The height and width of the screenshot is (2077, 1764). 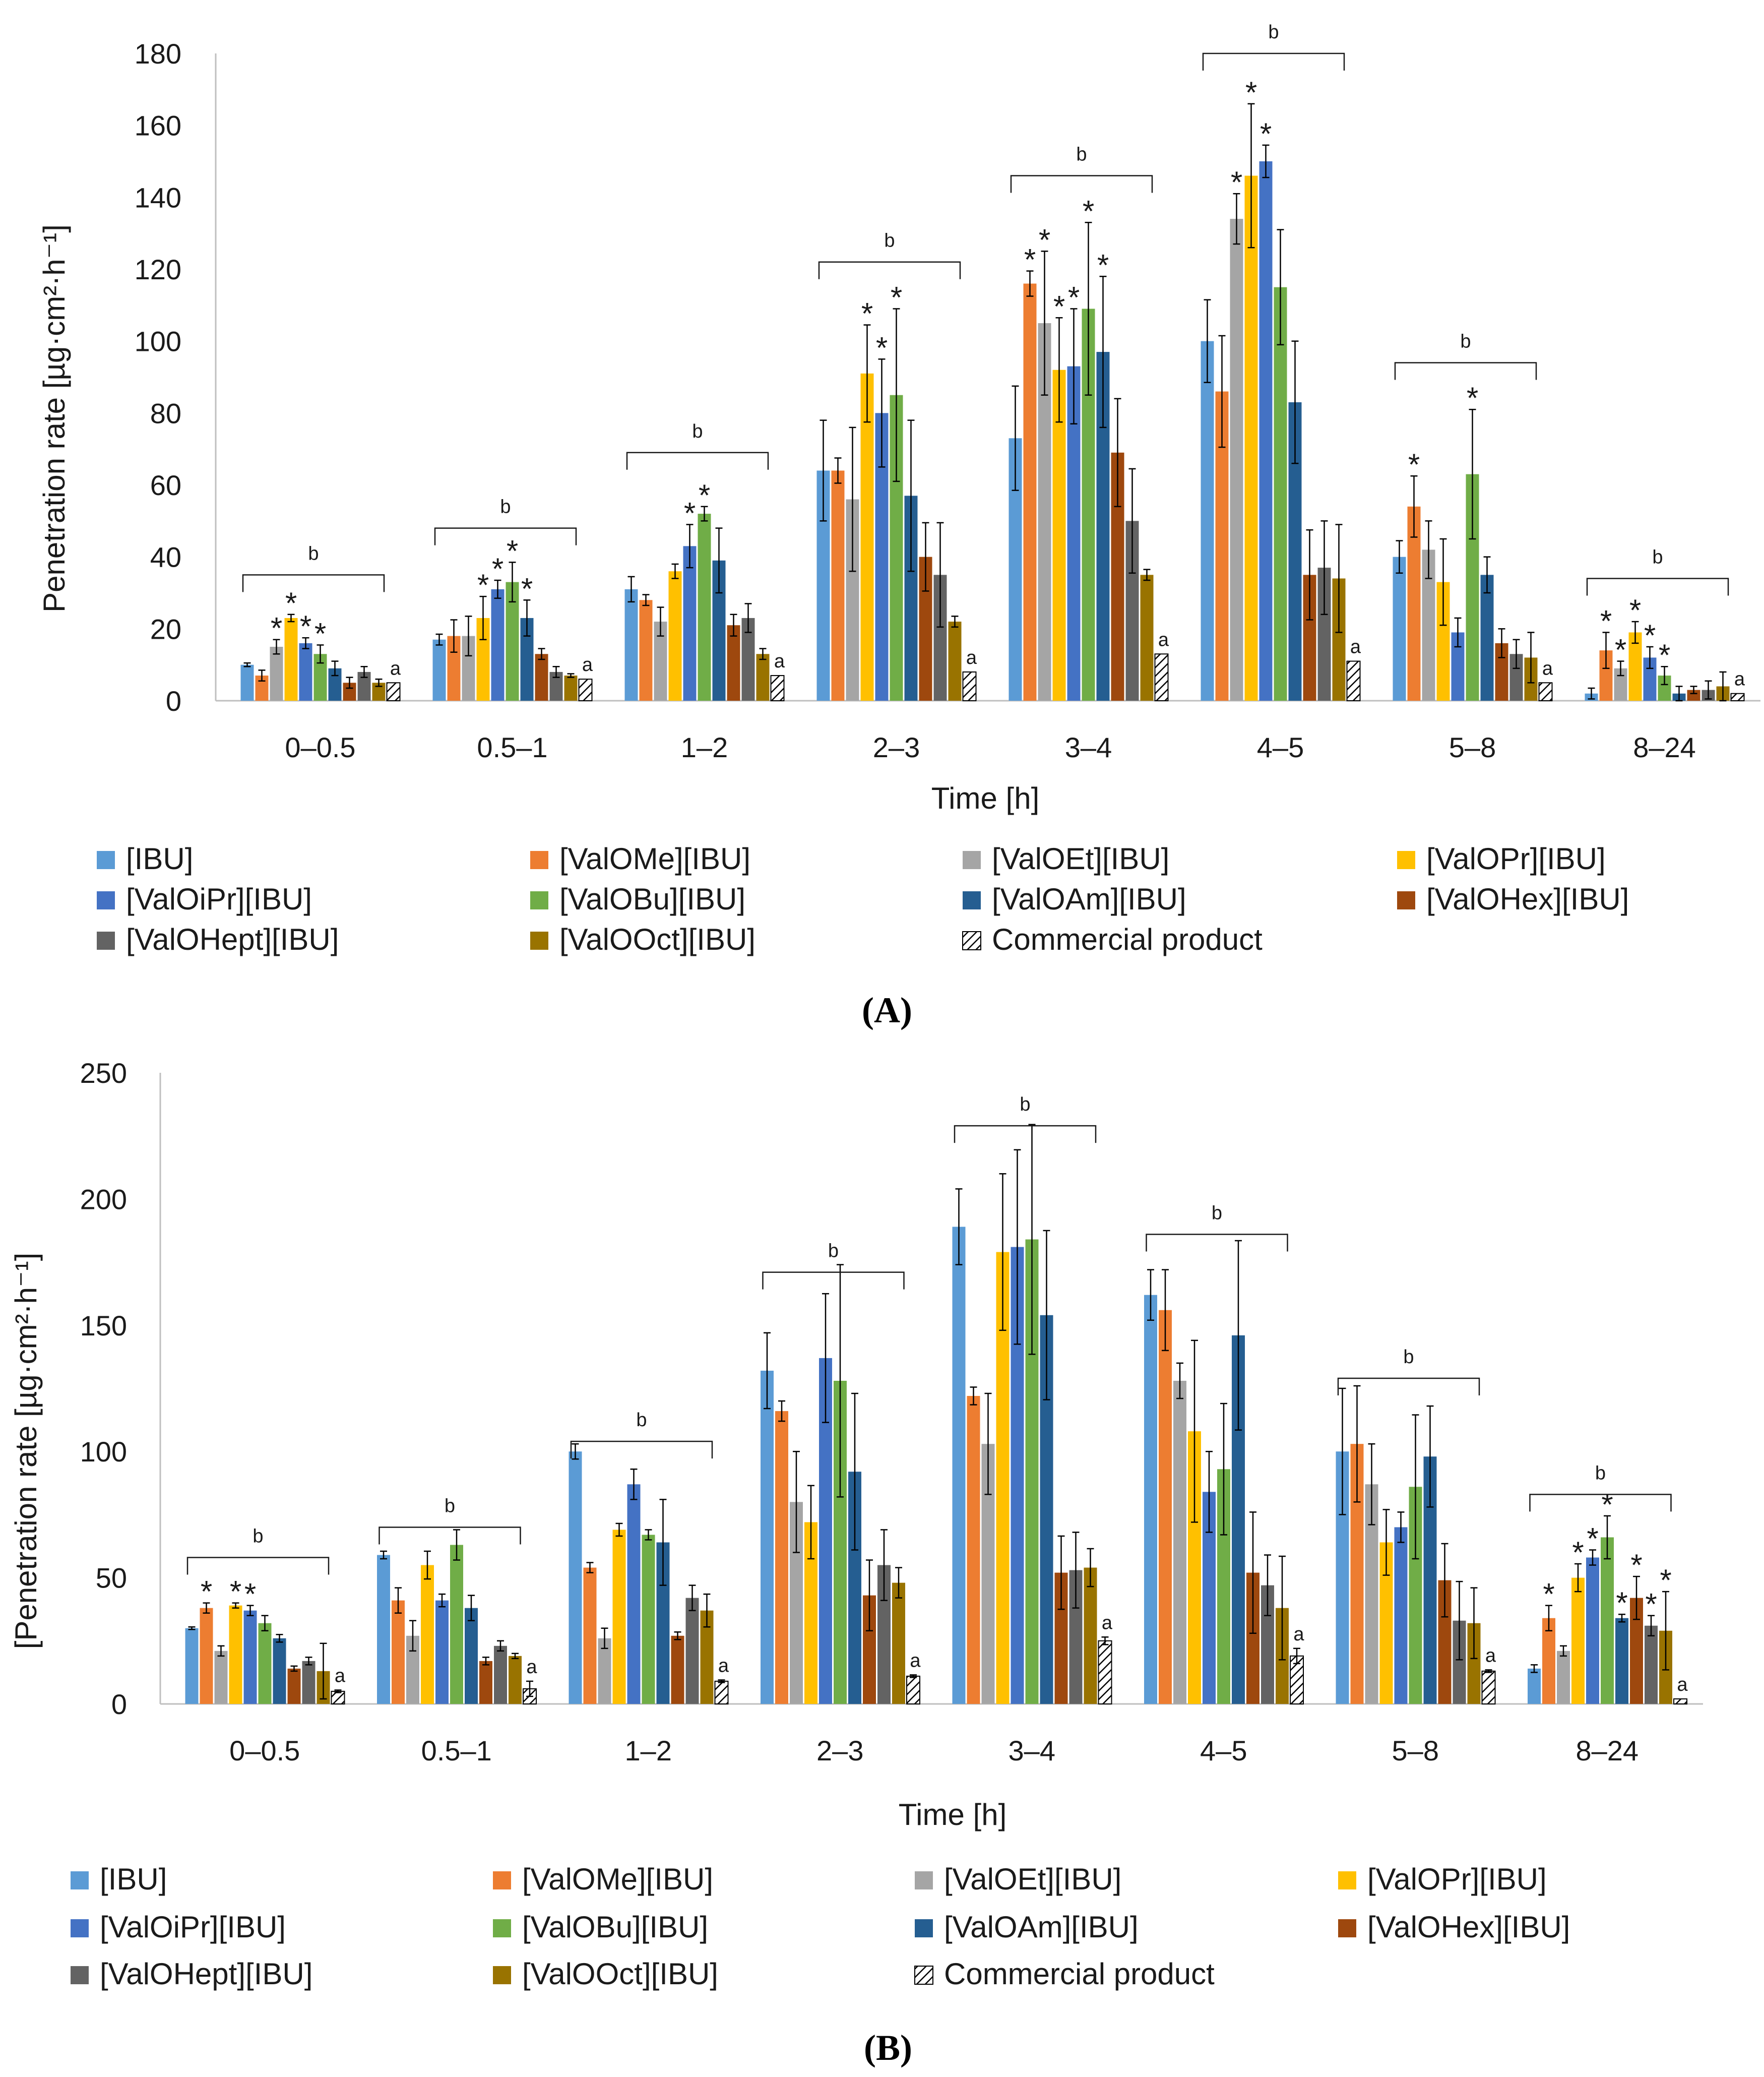 What do you see at coordinates (26, 1451) in the screenshot?
I see `chart-b-ylabel: [Penetration rate [µg·cm²·h⁻¹]` at bounding box center [26, 1451].